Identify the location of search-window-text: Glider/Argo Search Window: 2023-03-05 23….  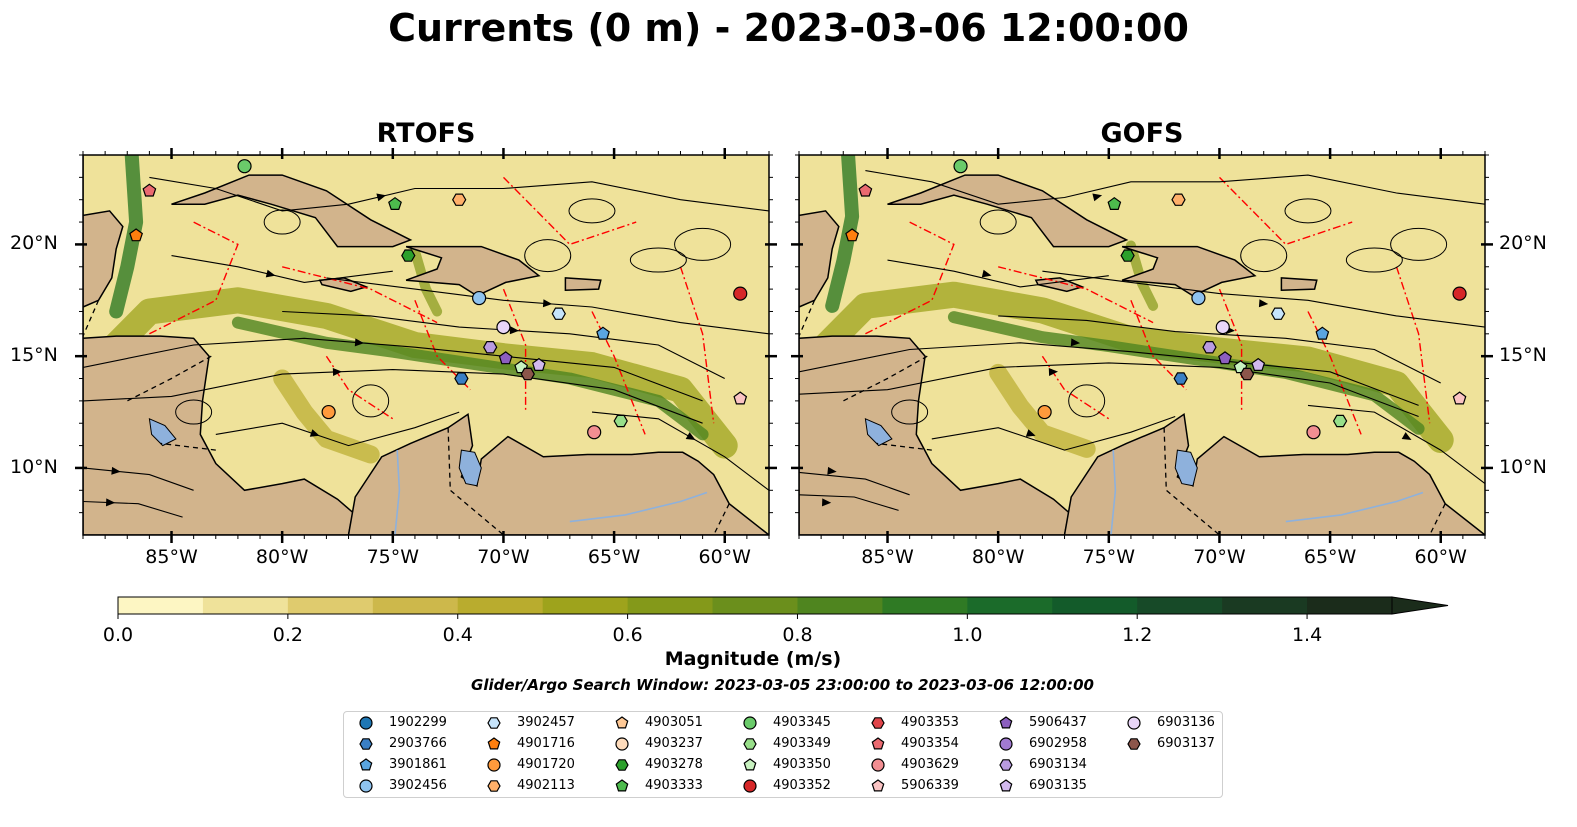
(782, 685).